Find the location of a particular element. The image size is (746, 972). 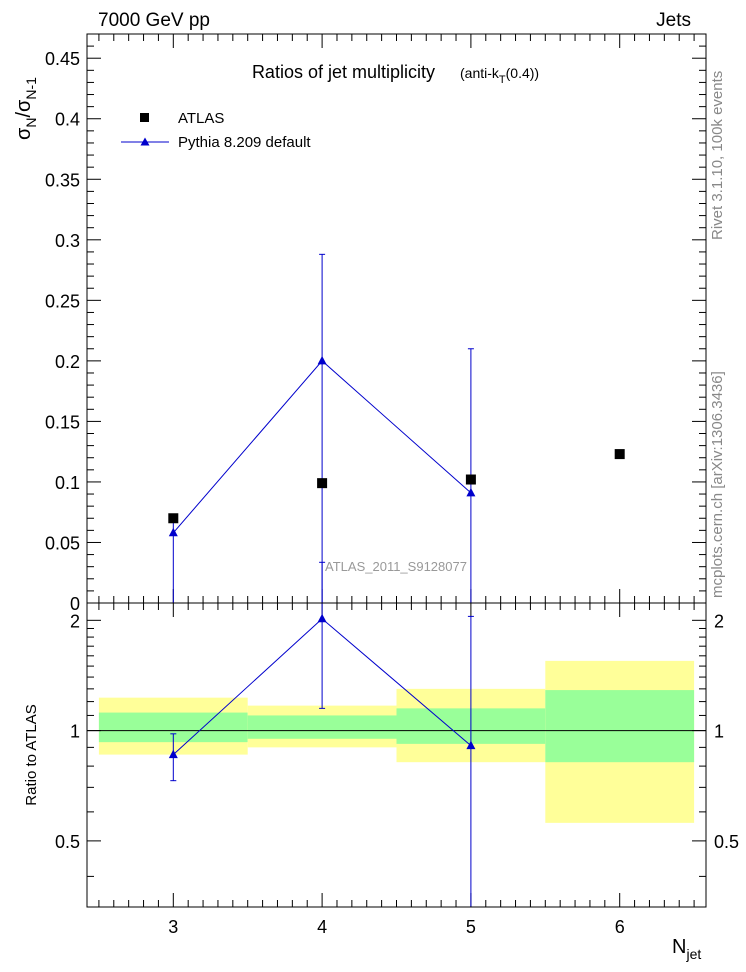

title-suffix-prefix: (anti-k is located at coordinates (480, 73).